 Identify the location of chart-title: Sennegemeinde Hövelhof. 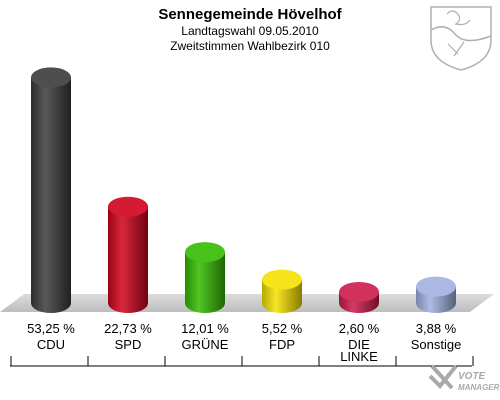
(250, 14).